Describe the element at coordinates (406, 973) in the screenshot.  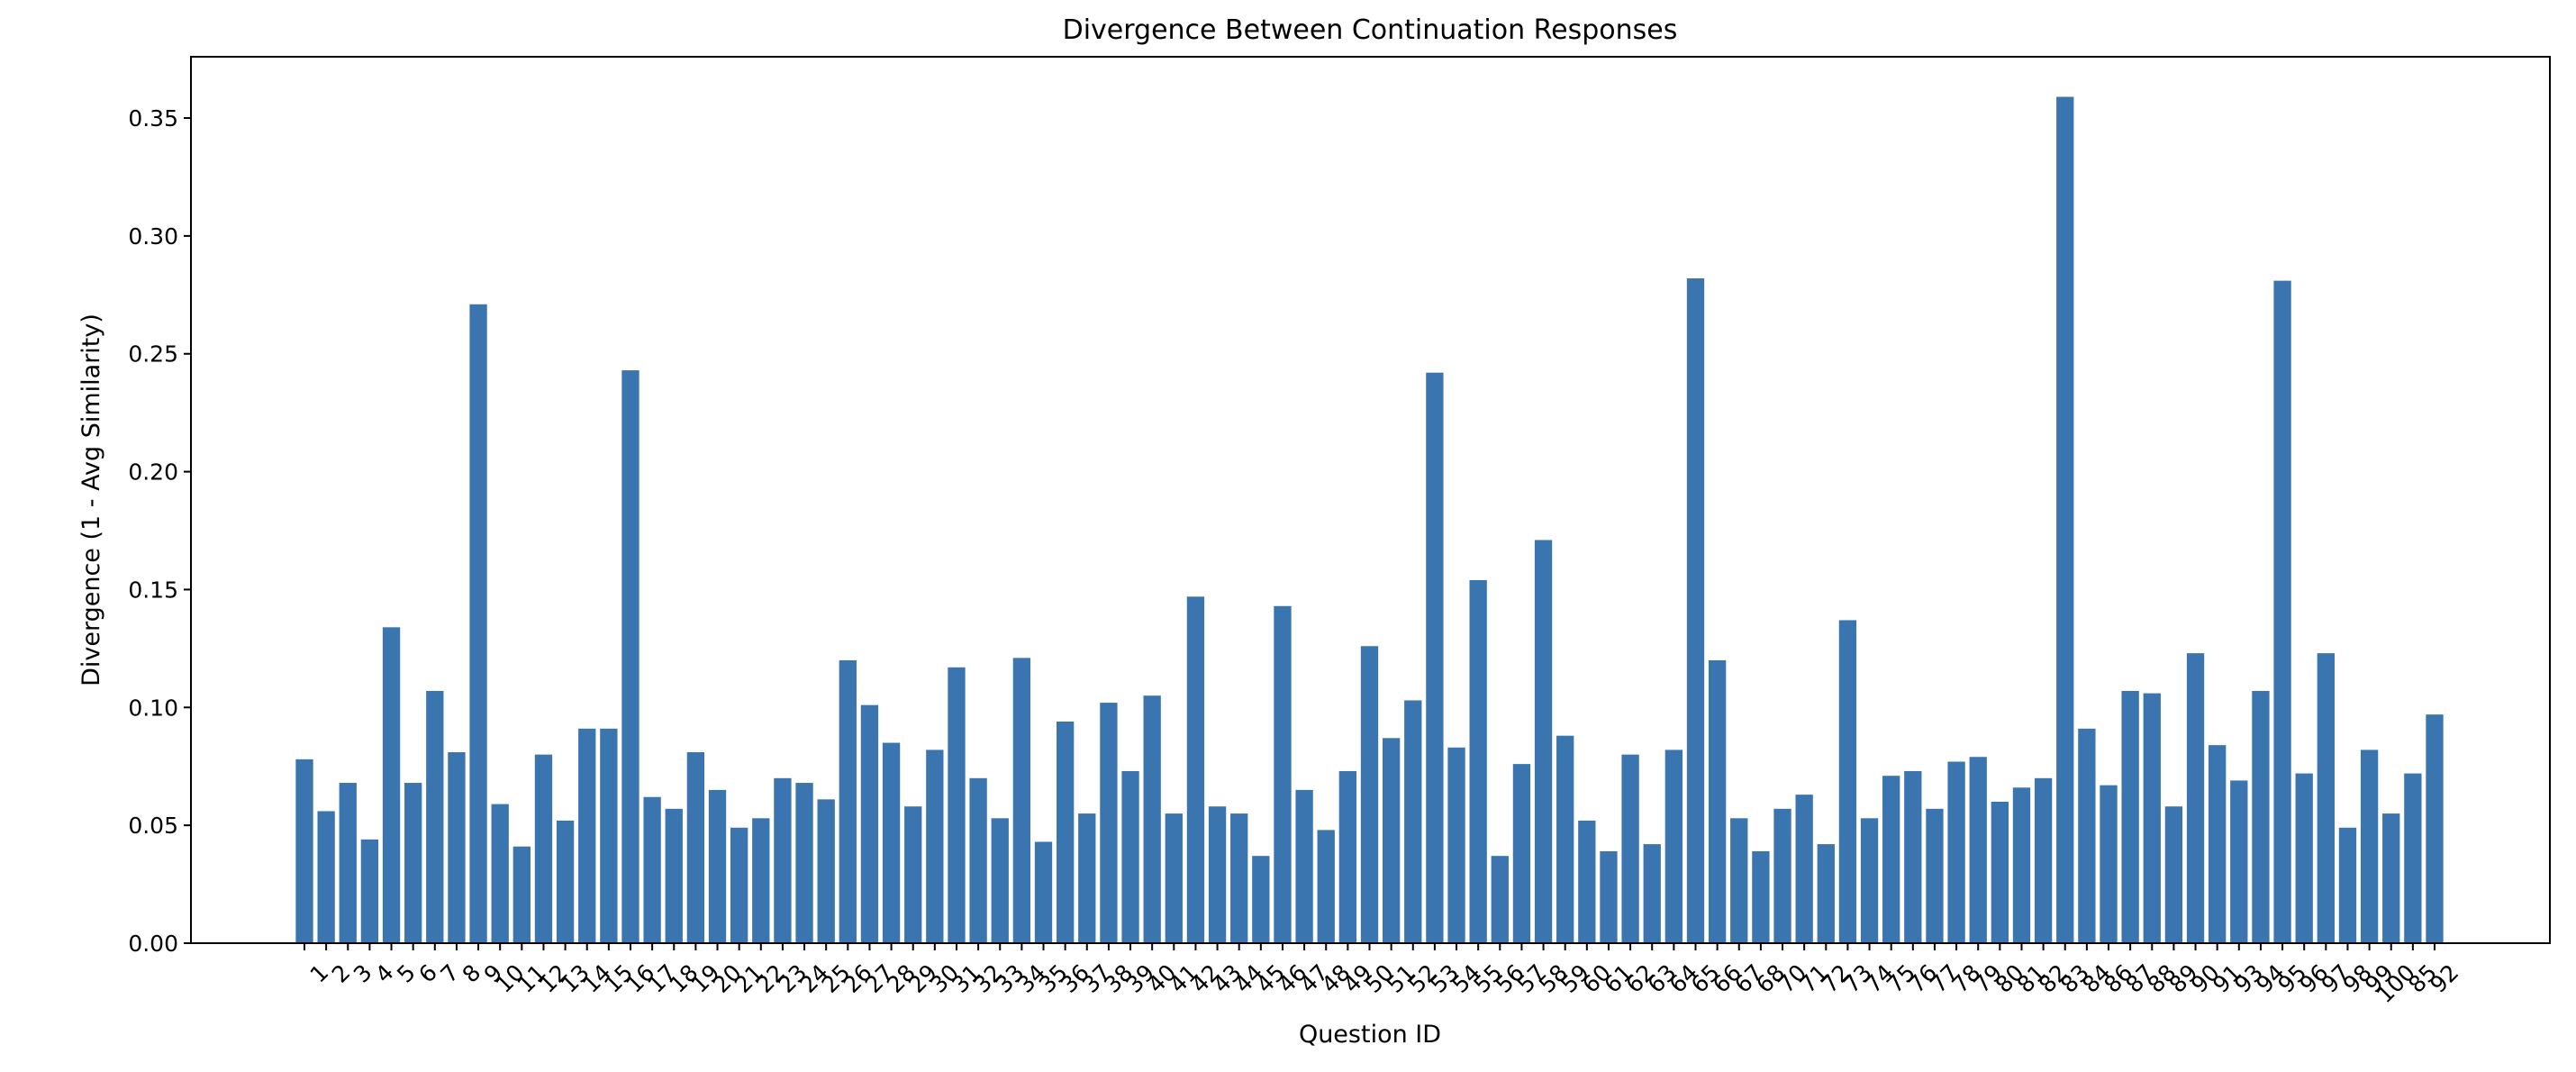
I see `x-tick-label: 5` at that location.